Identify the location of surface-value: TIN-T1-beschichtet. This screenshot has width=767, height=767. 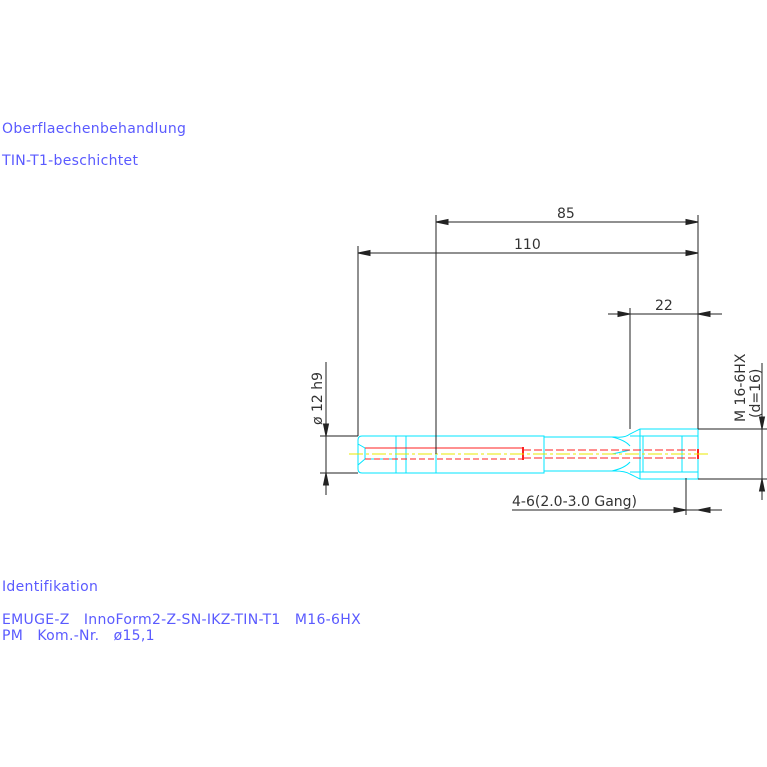
(70, 161).